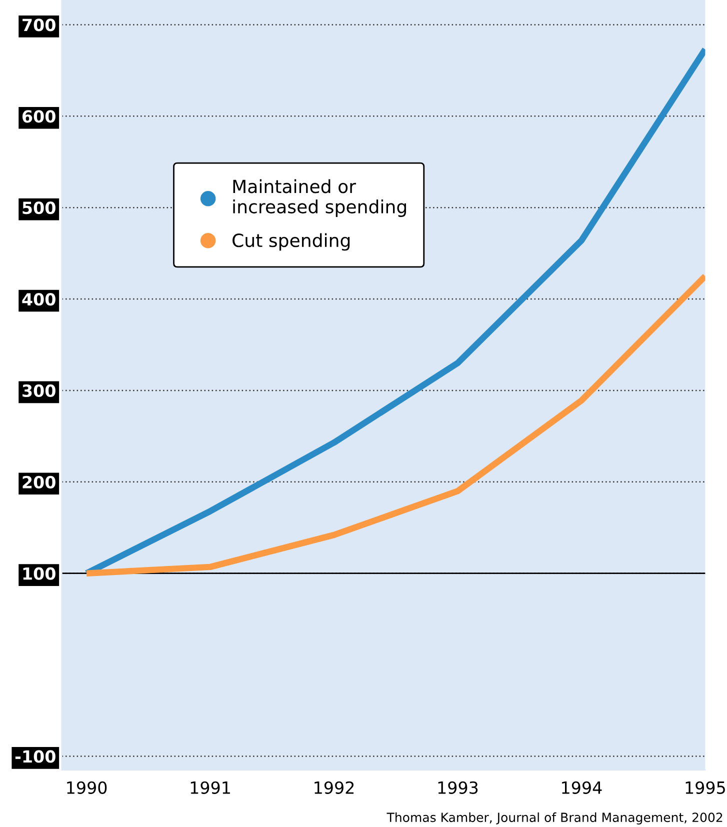 The height and width of the screenshot is (827, 727). Describe the element at coordinates (39, 573) in the screenshot. I see `y-tick-label: 100` at that location.